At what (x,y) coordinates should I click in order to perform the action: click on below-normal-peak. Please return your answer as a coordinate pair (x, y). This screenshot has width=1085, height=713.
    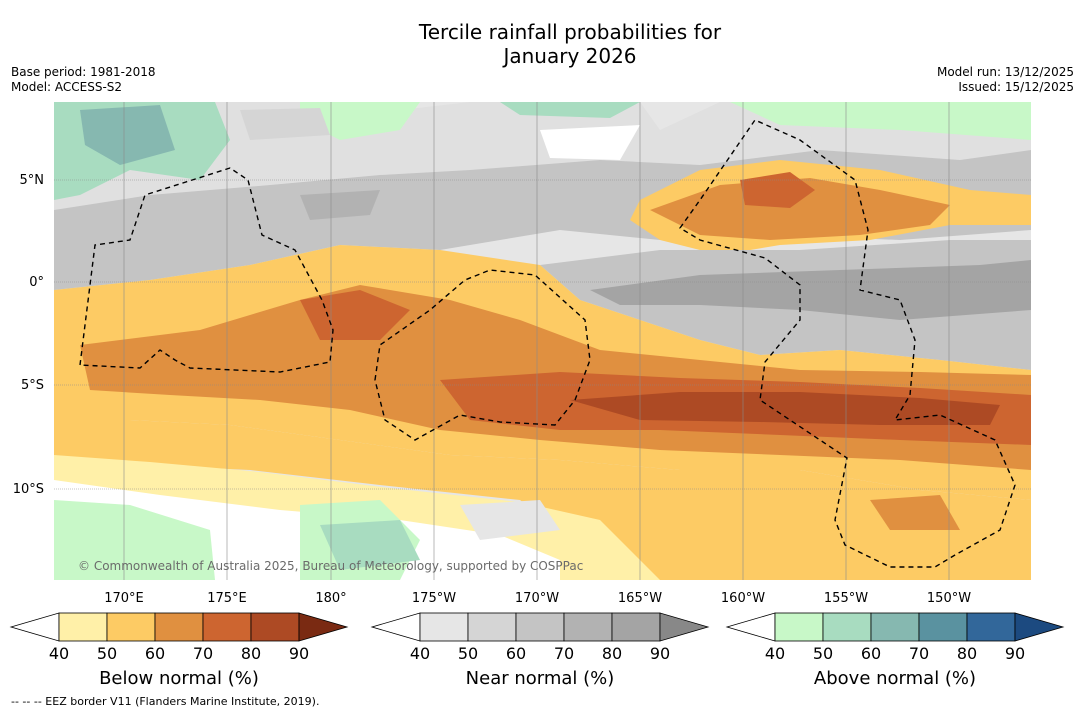
    Looking at the image, I should click on (785, 408).